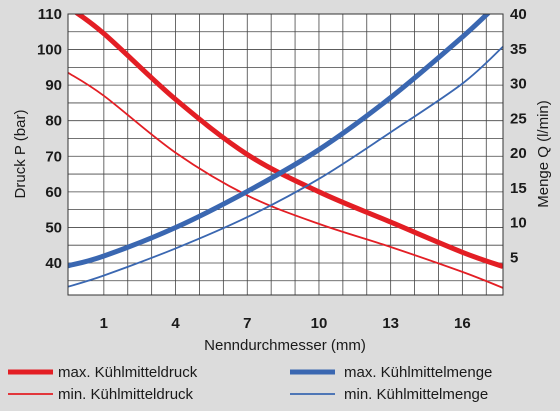  What do you see at coordinates (462, 323) in the screenshot?
I see `x-tick-label: 16` at bounding box center [462, 323].